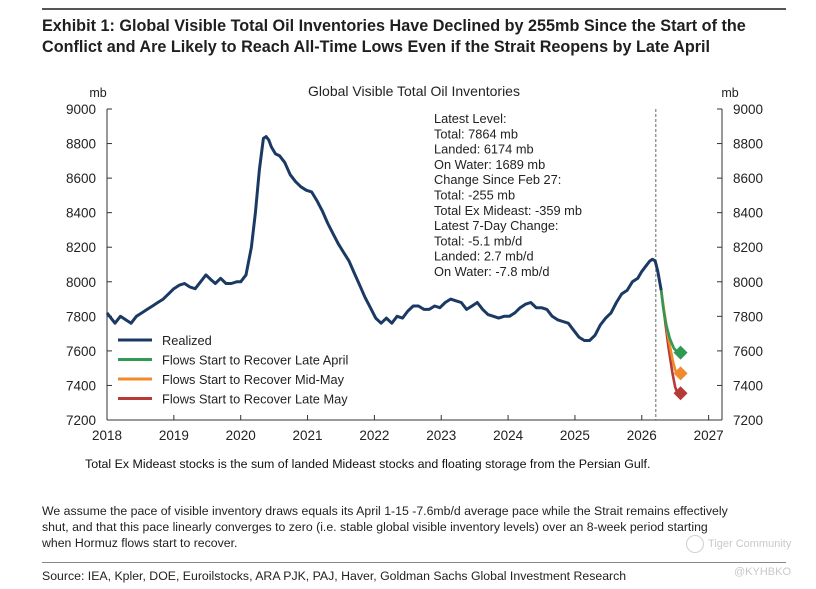 The image size is (816, 589). I want to click on y-tick-label-right: 8000, so click(748, 282).